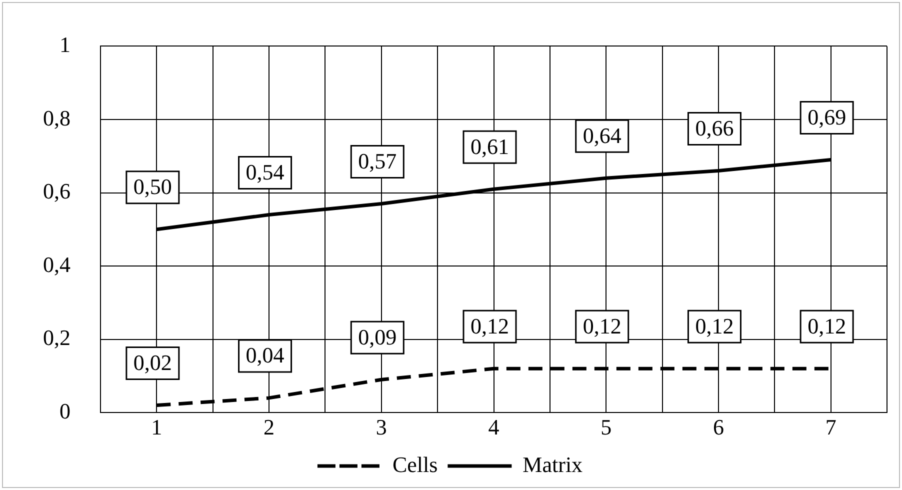 The width and height of the screenshot is (902, 490). What do you see at coordinates (65, 44) in the screenshot?
I see `y-tick-label: 1` at bounding box center [65, 44].